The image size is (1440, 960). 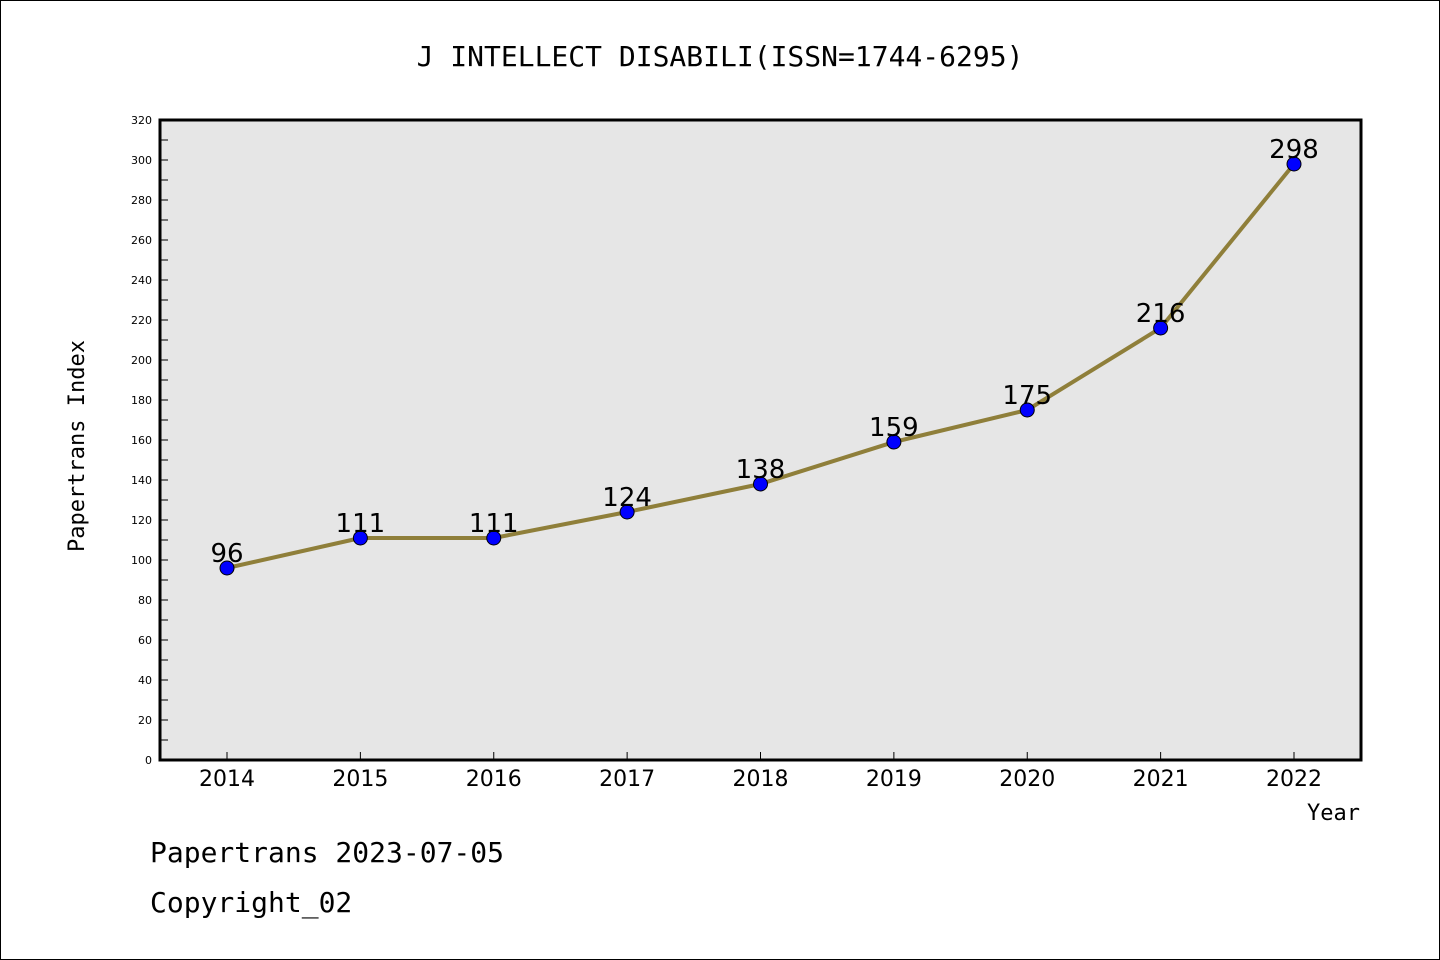 I want to click on data-label: 298, so click(x=1294, y=150).